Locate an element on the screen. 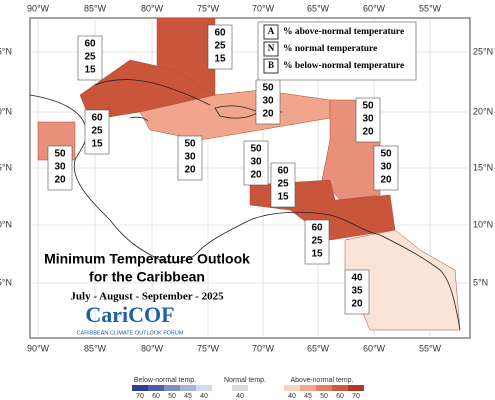 This screenshot has width=495, height=400. title-line-2: for the Caribbean is located at coordinates (147, 277).